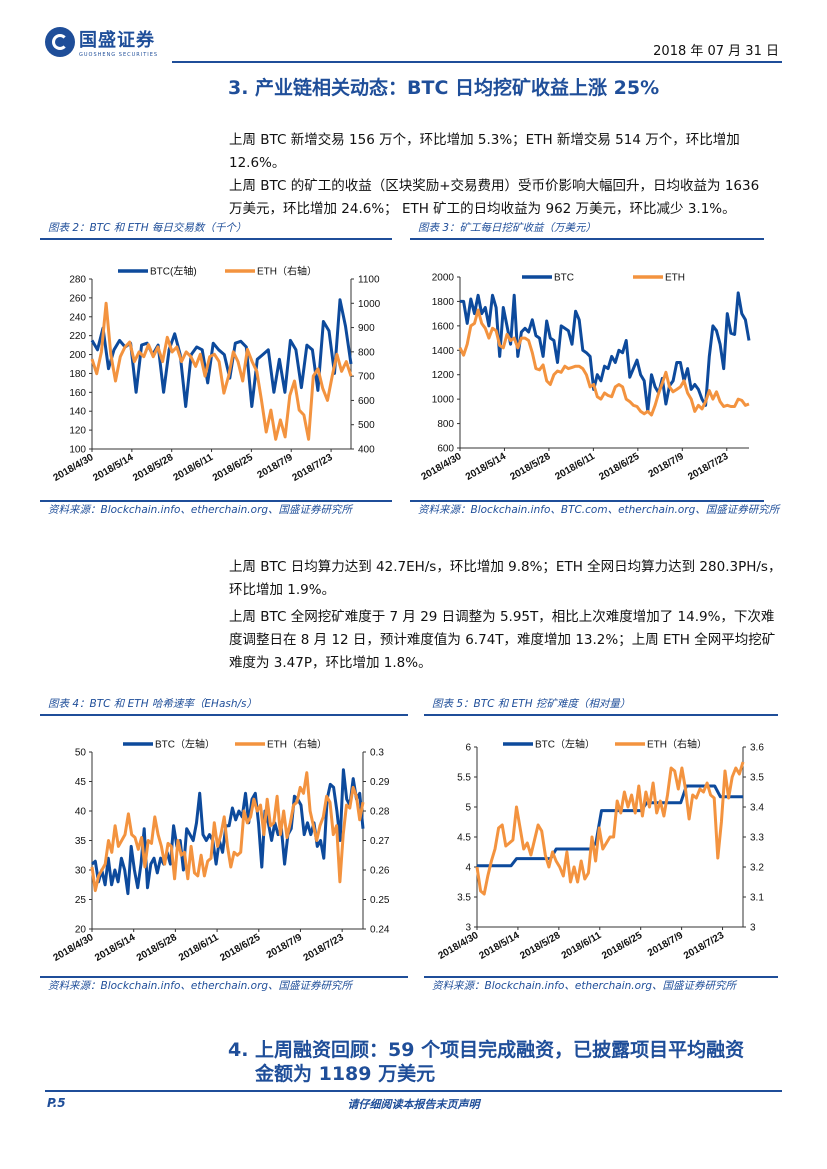 This screenshot has width=827, height=1169. Describe the element at coordinates (380, 930) in the screenshot. I see `y-right-tick-label: 0.24` at that location.